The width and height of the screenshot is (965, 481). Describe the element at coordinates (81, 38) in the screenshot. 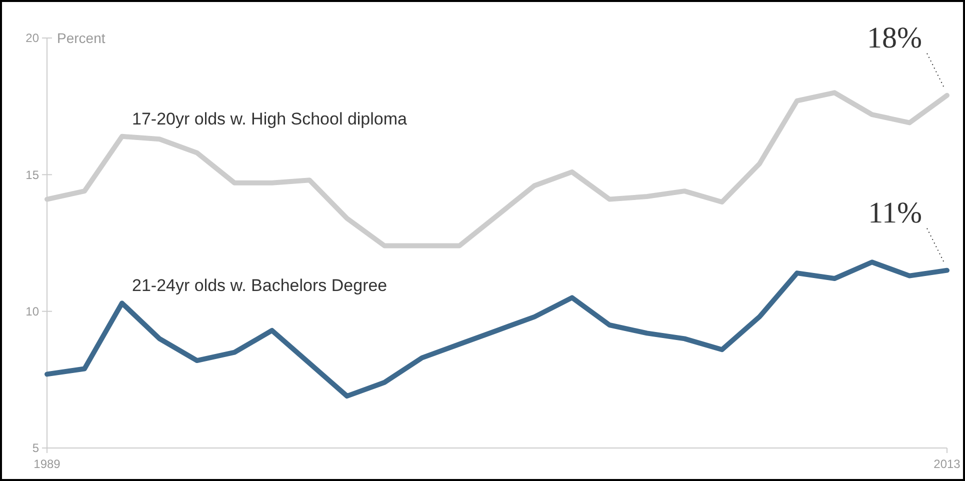

I see `y-axis-title: Percent` at that location.